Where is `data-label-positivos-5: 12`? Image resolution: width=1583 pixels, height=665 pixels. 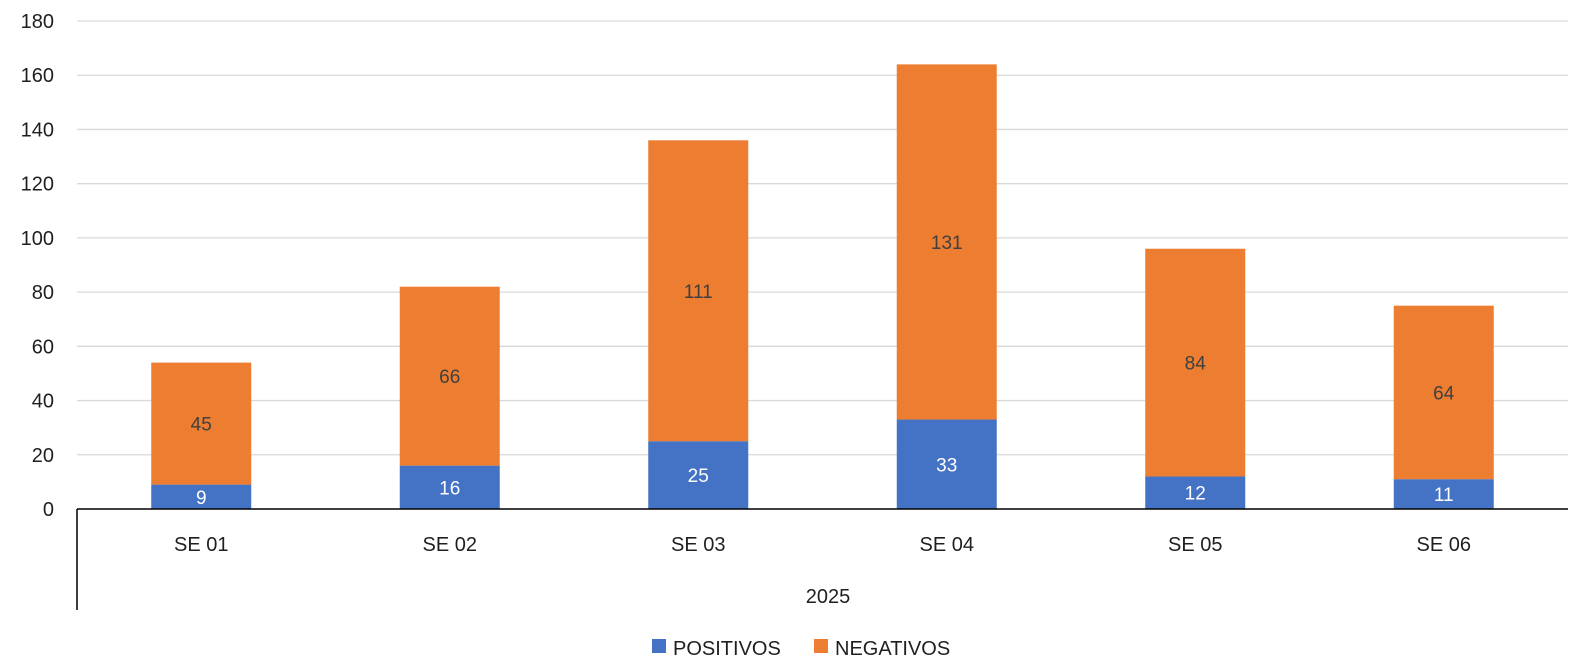 data-label-positivos-5: 12 is located at coordinates (1195, 494).